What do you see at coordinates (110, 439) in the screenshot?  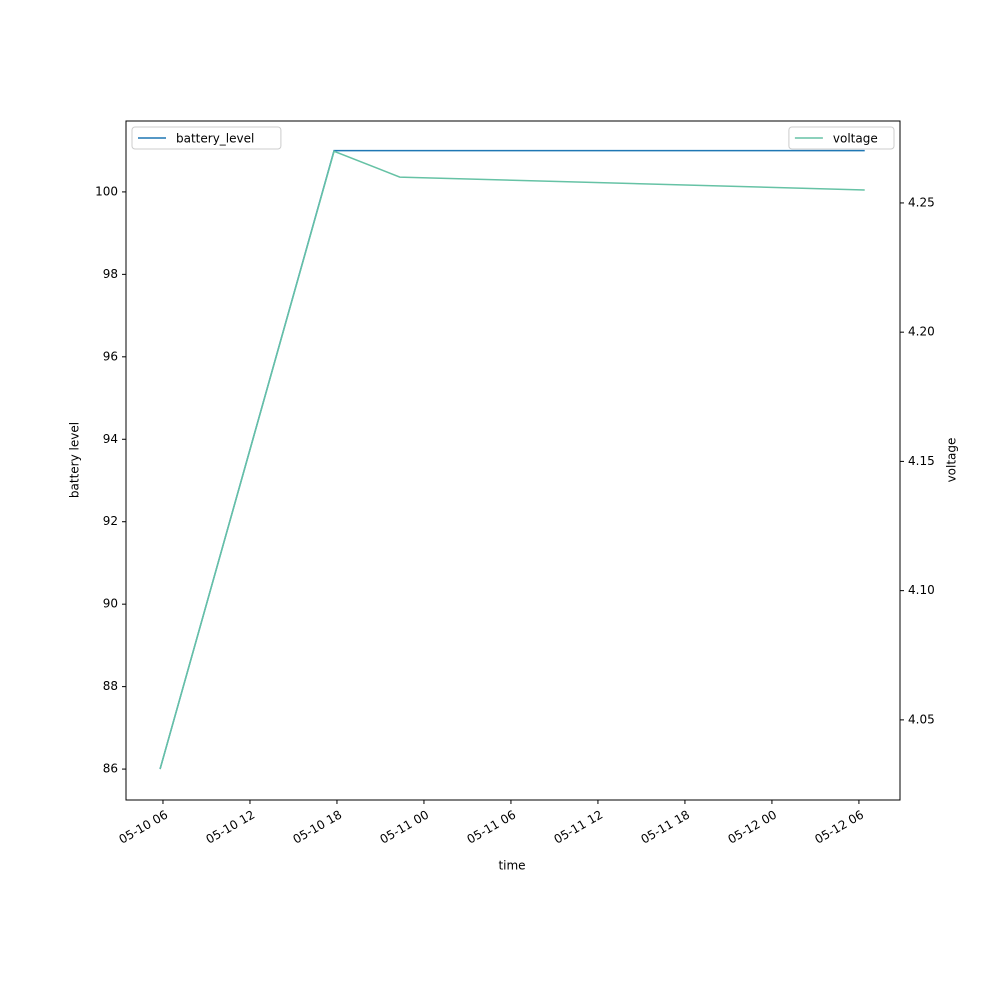 I see `y-tick-label: 94` at bounding box center [110, 439].